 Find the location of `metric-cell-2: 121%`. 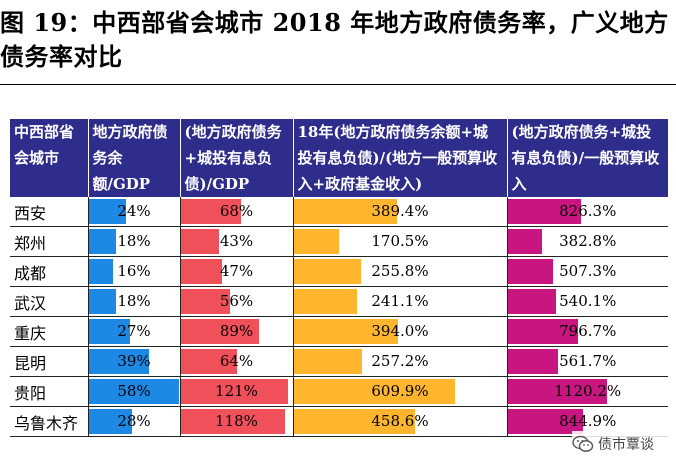

metric-cell-2: 121% is located at coordinates (237, 391).